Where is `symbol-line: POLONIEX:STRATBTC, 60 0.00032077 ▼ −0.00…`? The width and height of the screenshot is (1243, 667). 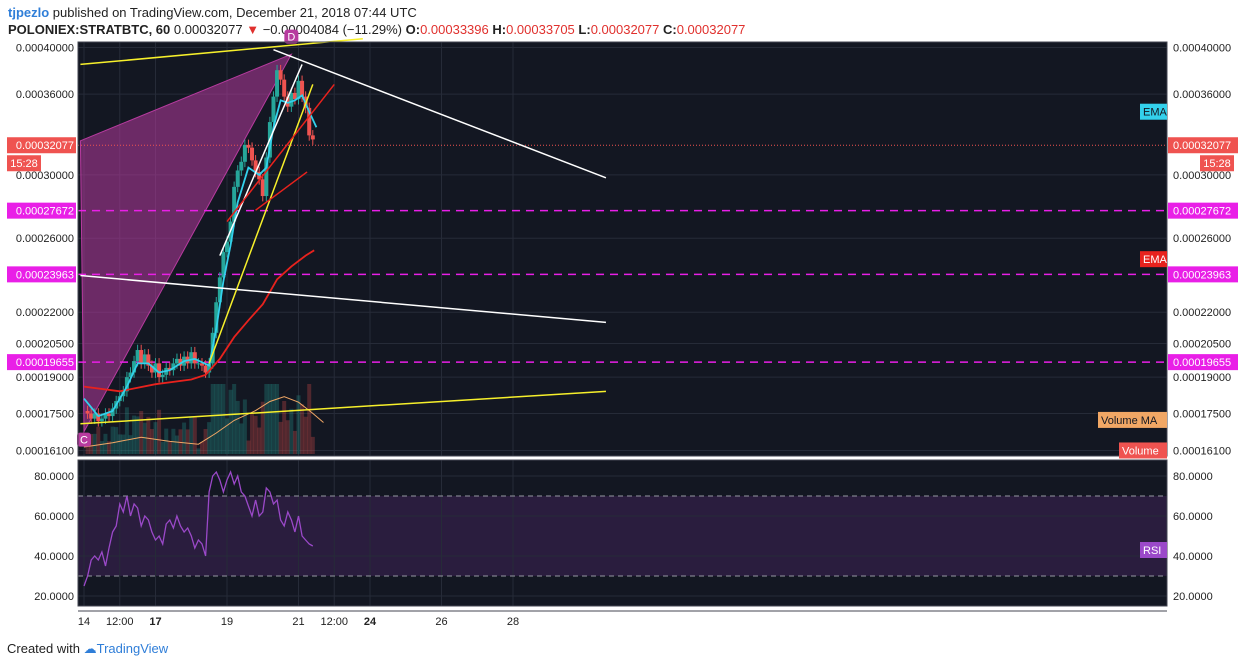
symbol-line: POLONIEX:STRATBTC, 60 0.00032077 ▼ −0.00… is located at coordinates (376, 29).